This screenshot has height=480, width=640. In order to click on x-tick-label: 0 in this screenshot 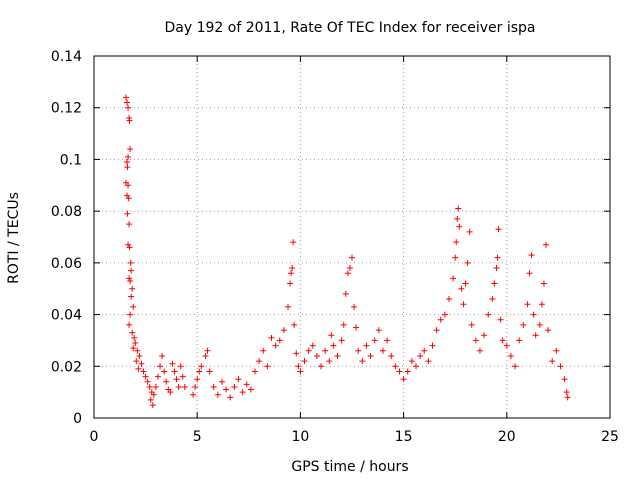, I will do `click(94, 437)`.